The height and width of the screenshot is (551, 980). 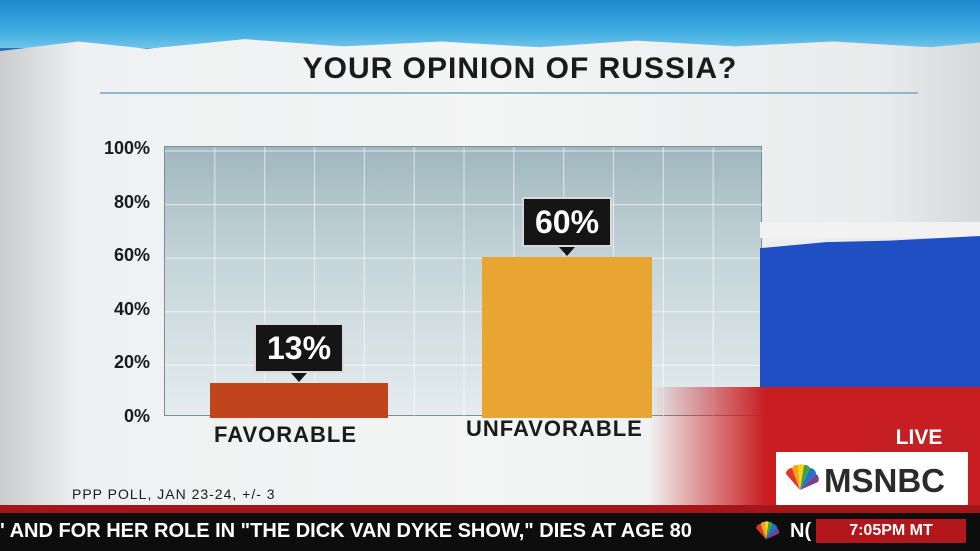 What do you see at coordinates (870, 230) in the screenshot?
I see `flag-white-stripe` at bounding box center [870, 230].